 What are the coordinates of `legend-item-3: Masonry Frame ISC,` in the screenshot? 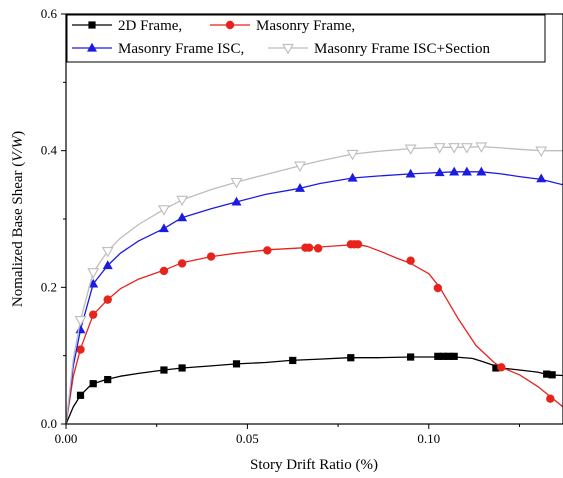 It's located at (158, 49).